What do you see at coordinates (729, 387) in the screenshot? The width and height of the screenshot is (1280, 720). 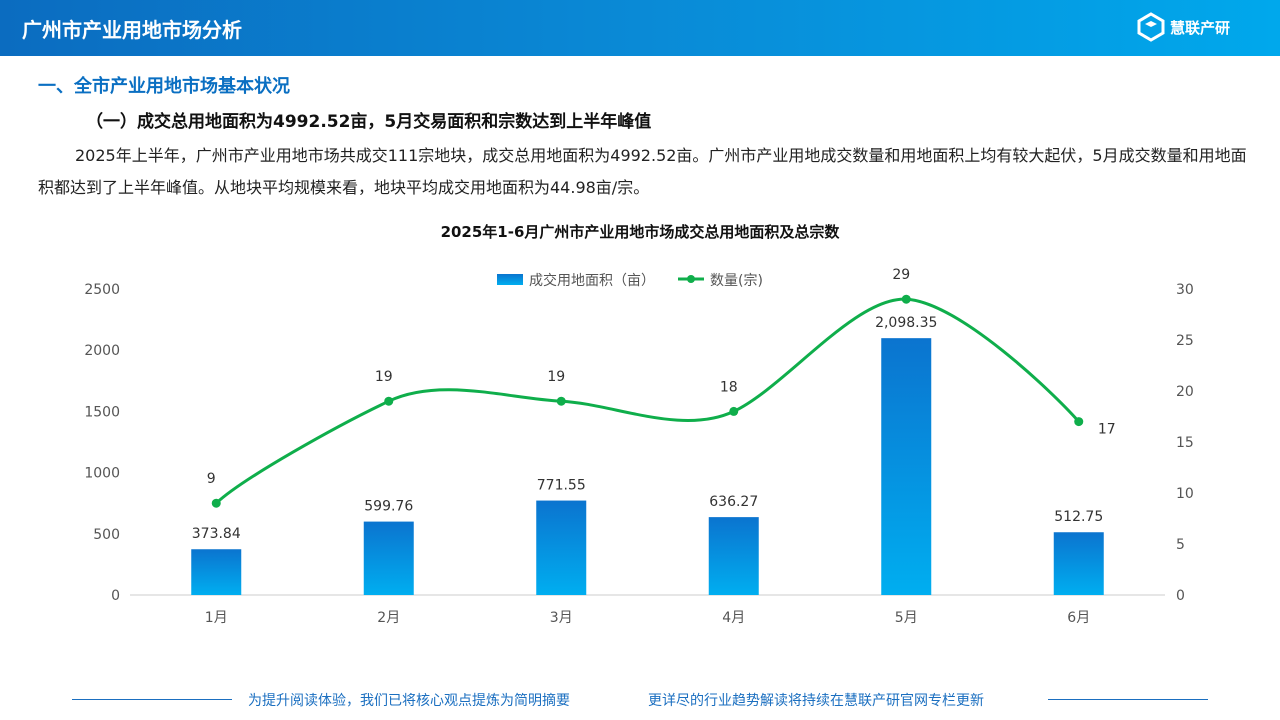 I see `line-data-label: 18` at bounding box center [729, 387].